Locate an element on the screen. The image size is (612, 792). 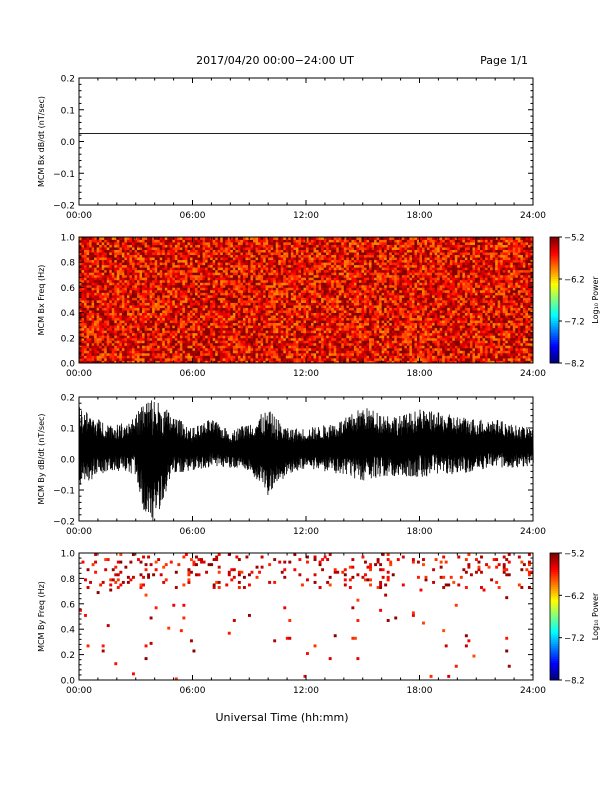
page-number: Page 1/1 is located at coordinates (504, 60).